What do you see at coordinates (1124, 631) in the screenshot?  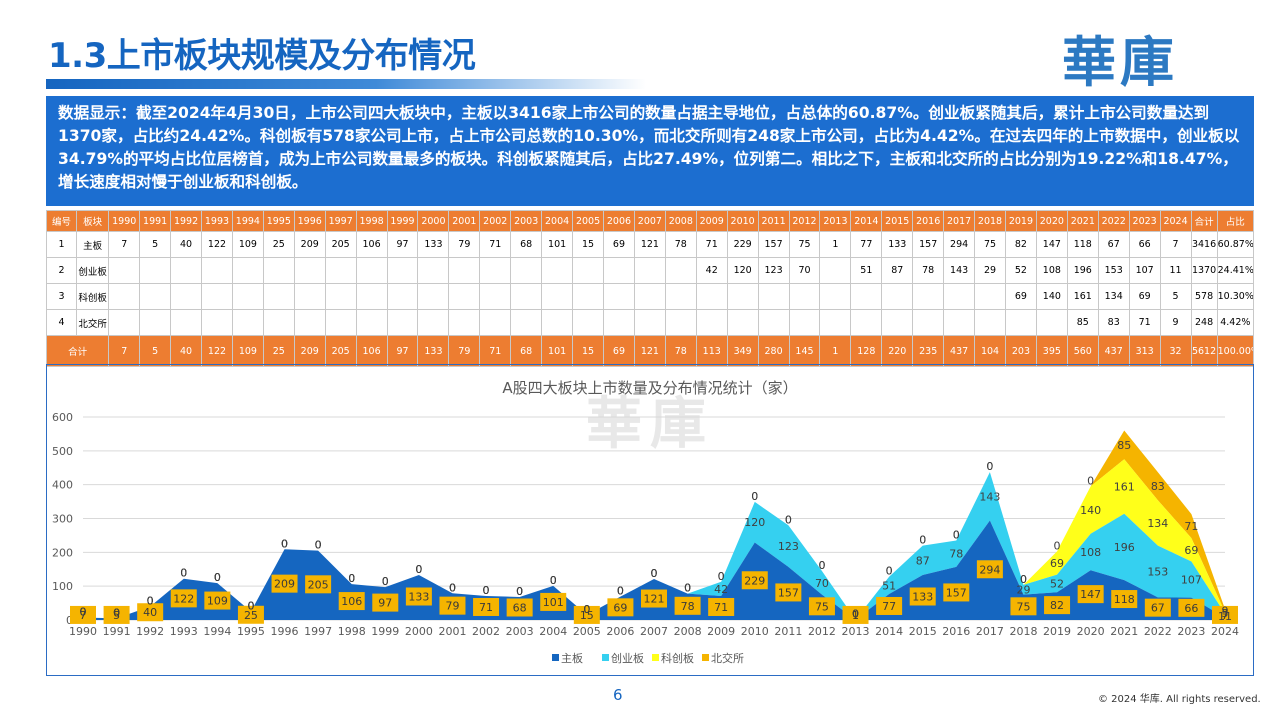 I see `x-tick-label: 2021` at bounding box center [1124, 631].